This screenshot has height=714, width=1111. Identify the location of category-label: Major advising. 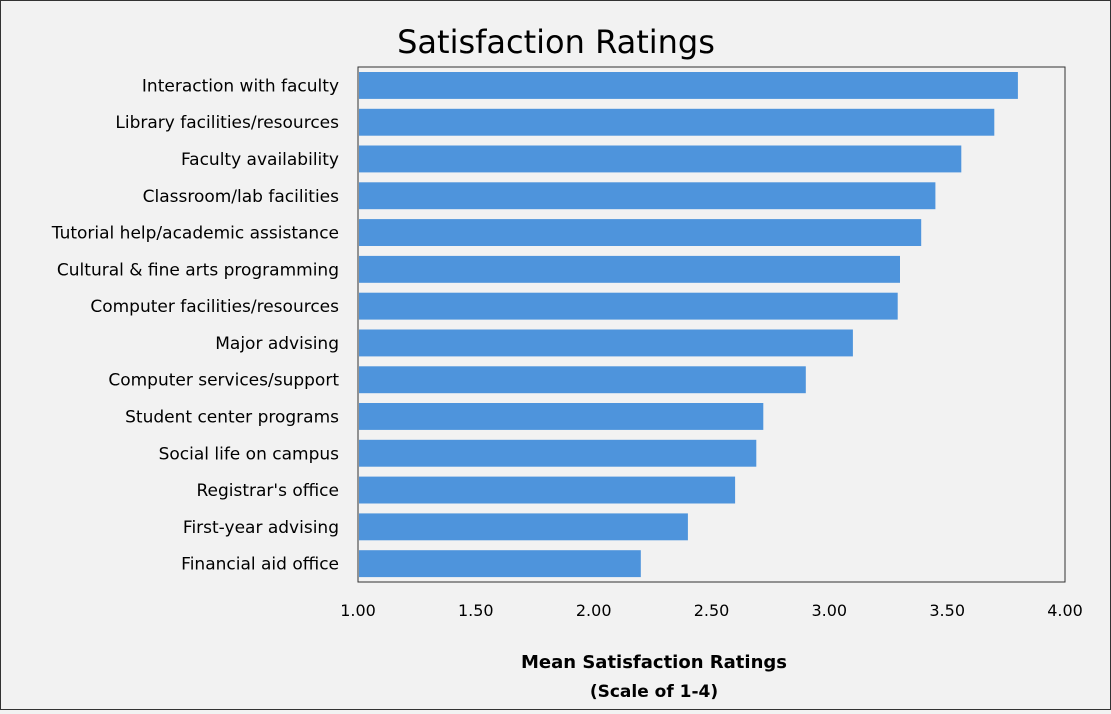
(277, 344).